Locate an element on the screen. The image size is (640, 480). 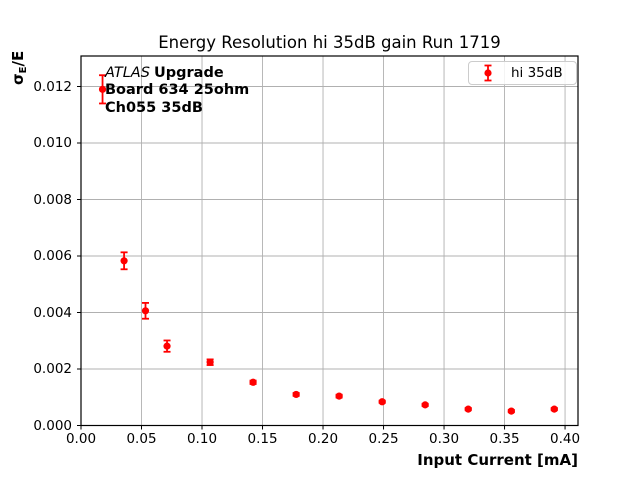
y-tick-label: 0.008 is located at coordinates (52, 199).